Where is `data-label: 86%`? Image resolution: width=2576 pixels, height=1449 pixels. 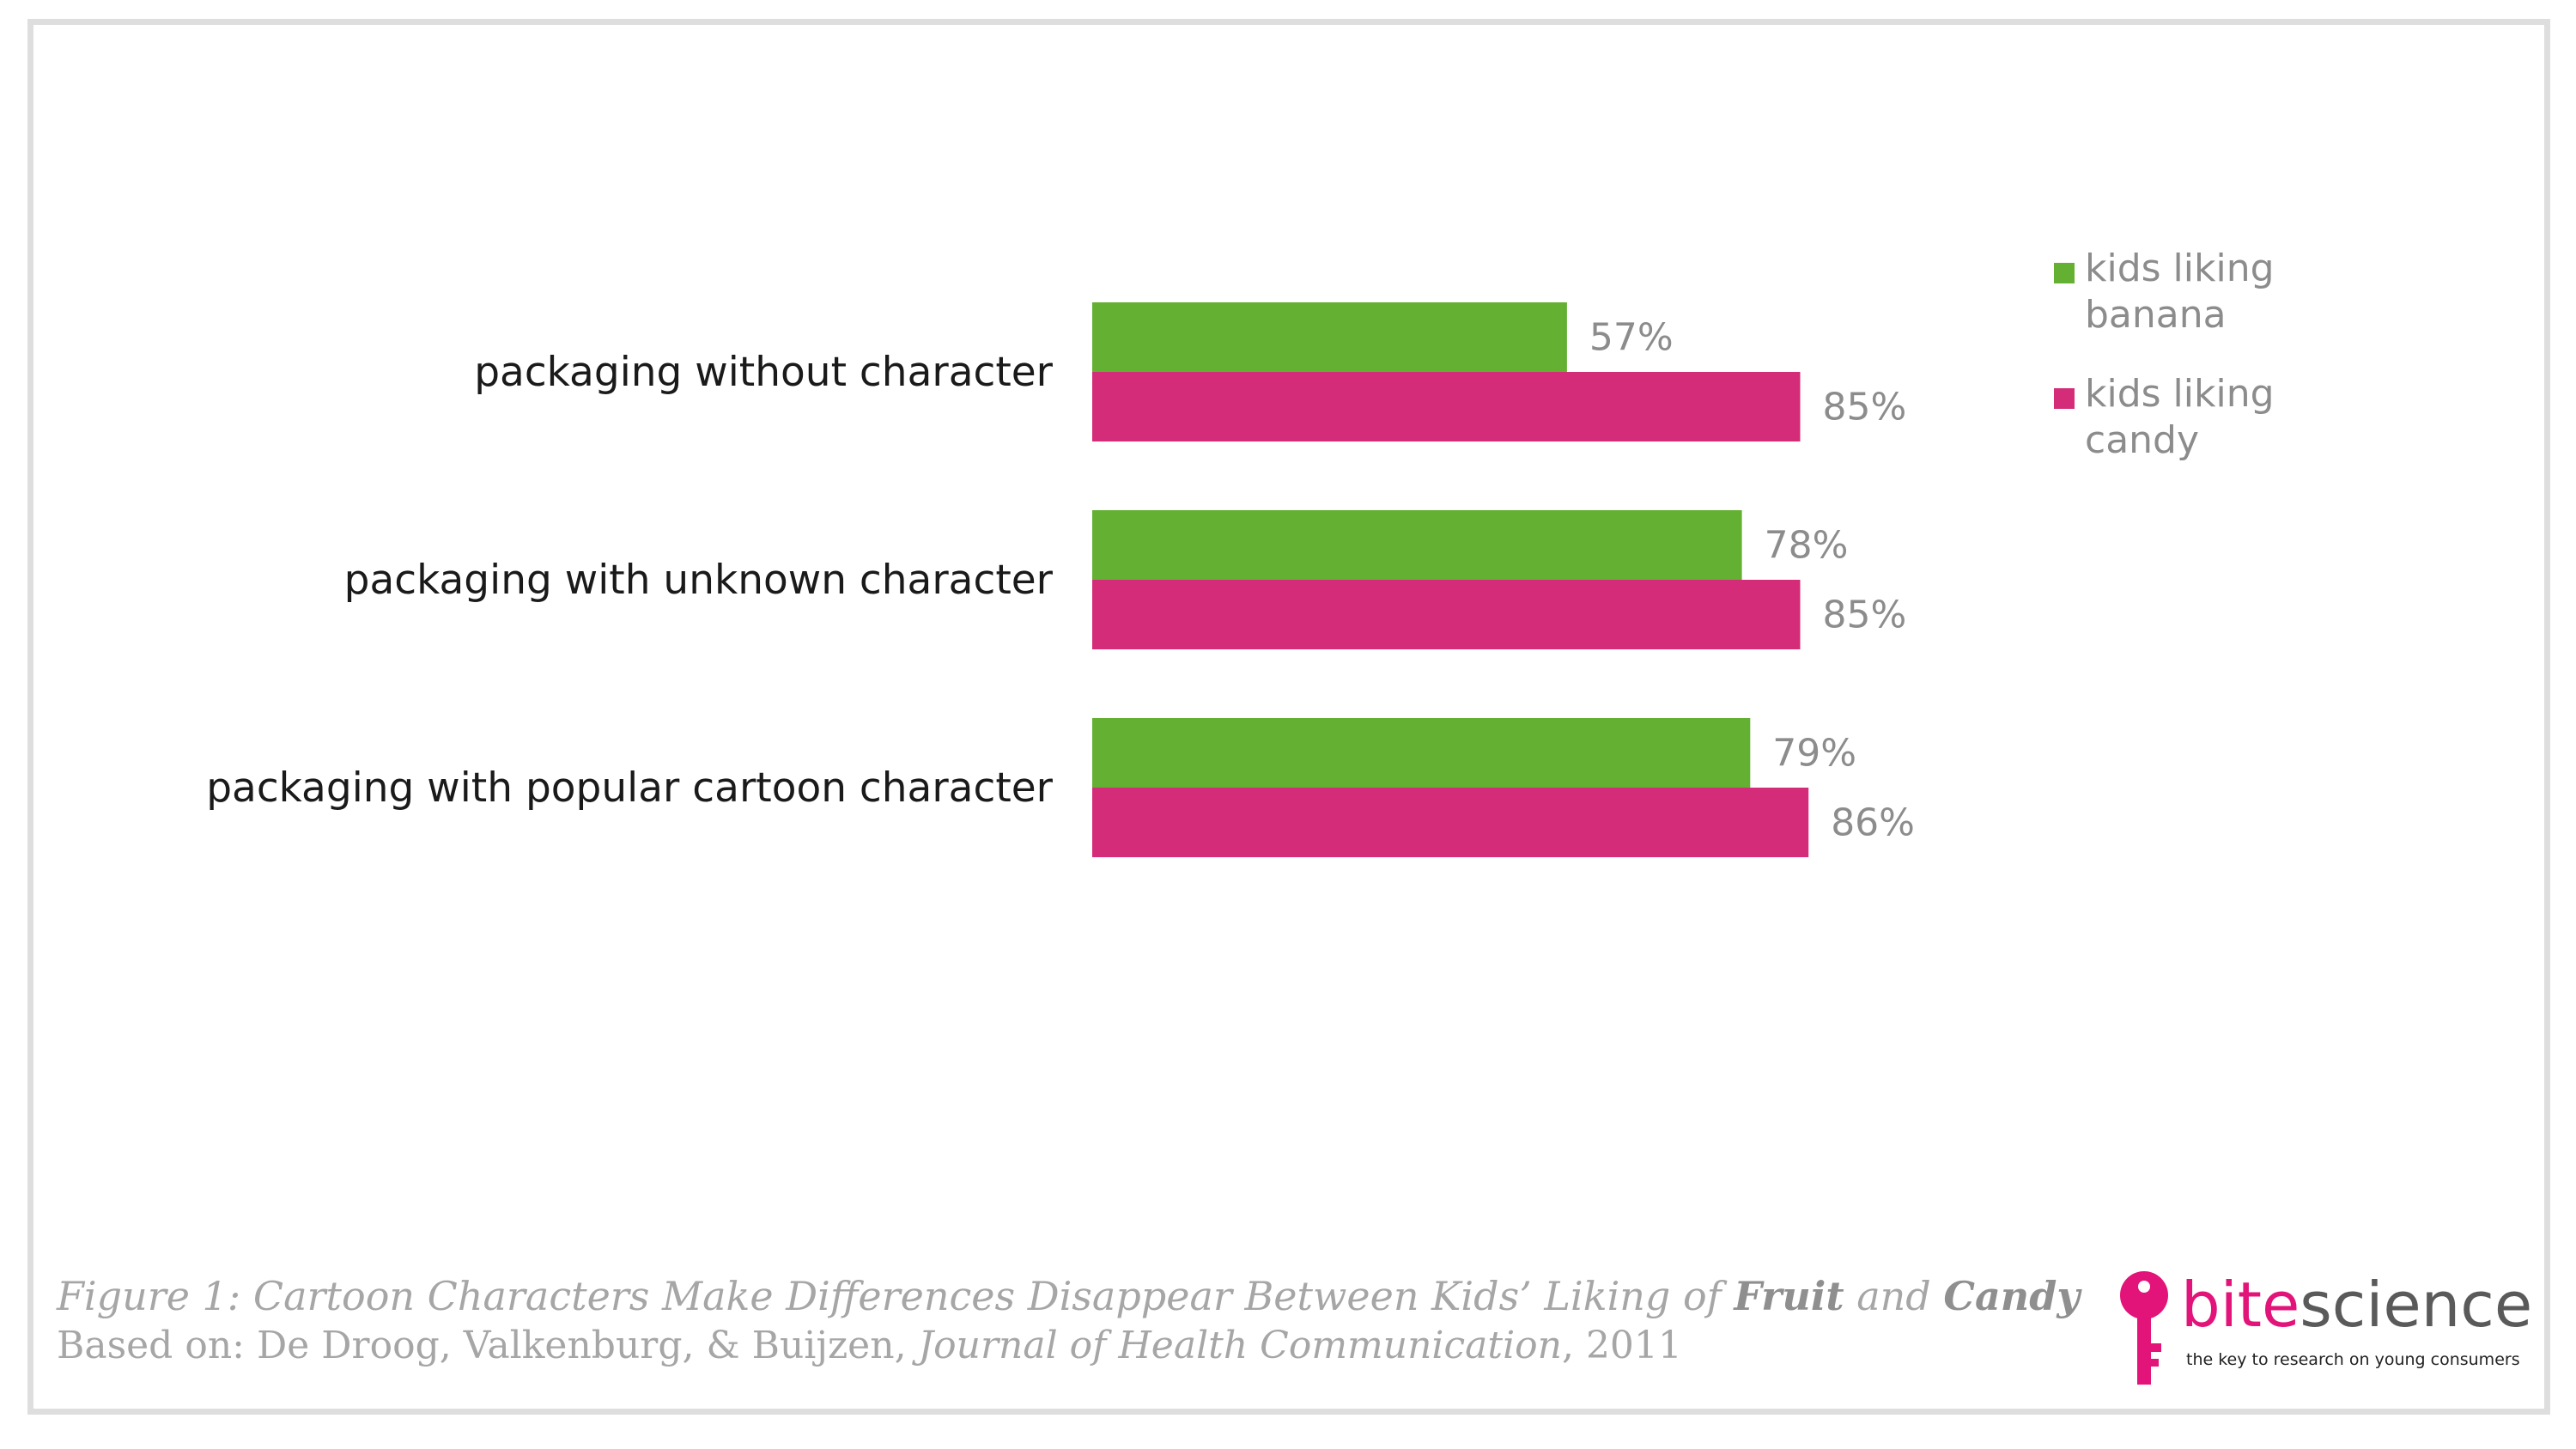
data-label: 86% is located at coordinates (1873, 823).